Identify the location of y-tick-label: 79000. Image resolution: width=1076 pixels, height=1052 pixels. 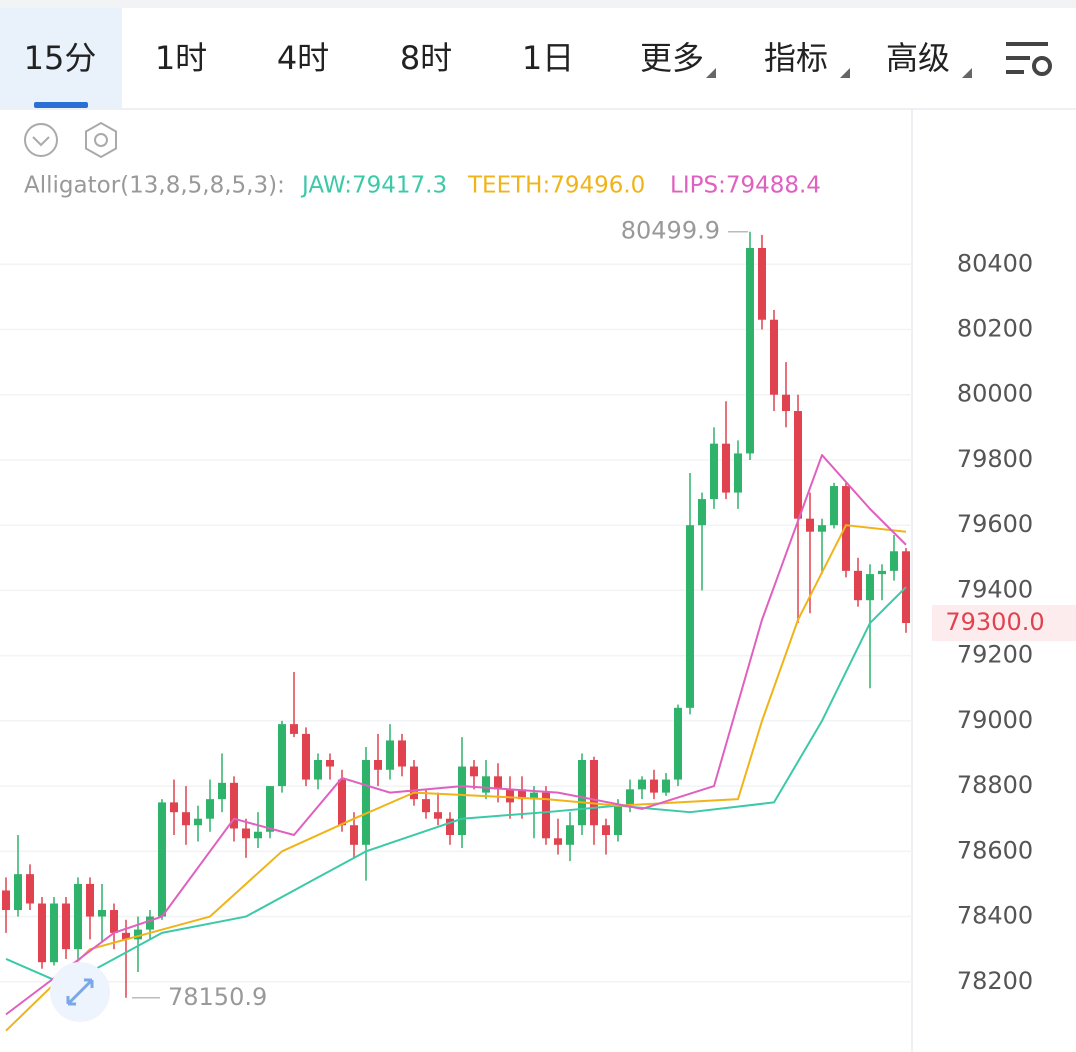
(995, 720).